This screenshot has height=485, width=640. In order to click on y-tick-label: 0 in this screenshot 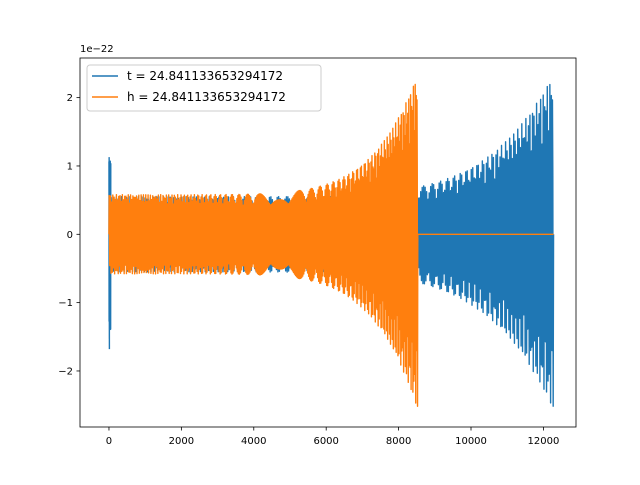, I will do `click(70, 235)`.